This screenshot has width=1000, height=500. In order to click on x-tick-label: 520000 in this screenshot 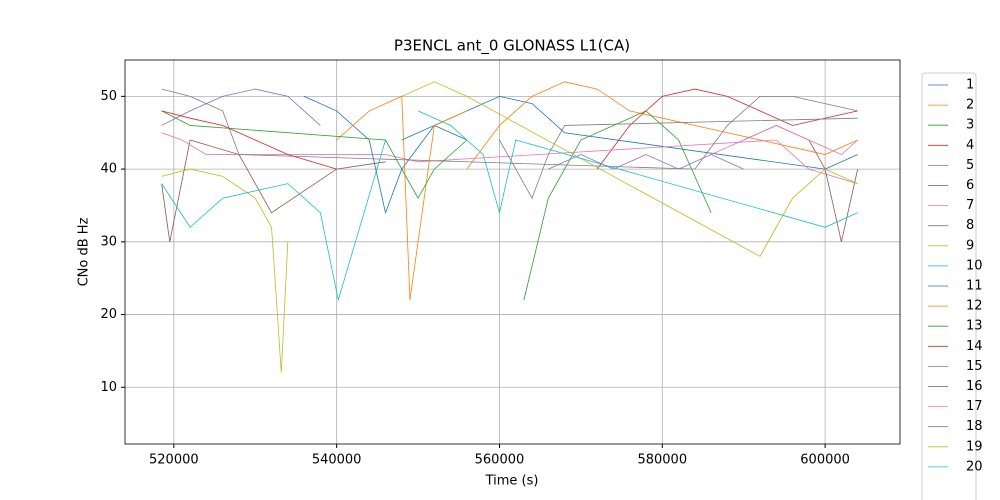, I will do `click(174, 460)`.